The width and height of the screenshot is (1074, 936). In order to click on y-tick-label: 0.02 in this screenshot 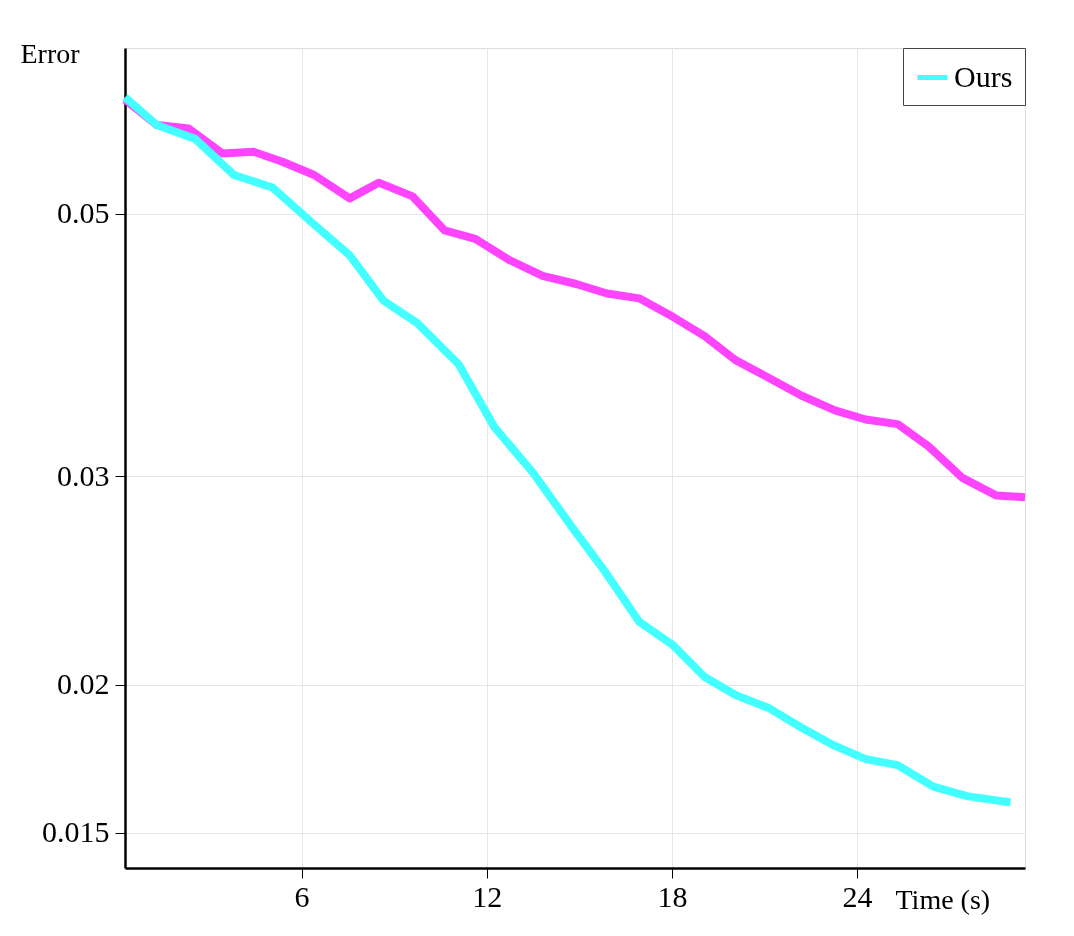, I will do `click(83, 684)`.